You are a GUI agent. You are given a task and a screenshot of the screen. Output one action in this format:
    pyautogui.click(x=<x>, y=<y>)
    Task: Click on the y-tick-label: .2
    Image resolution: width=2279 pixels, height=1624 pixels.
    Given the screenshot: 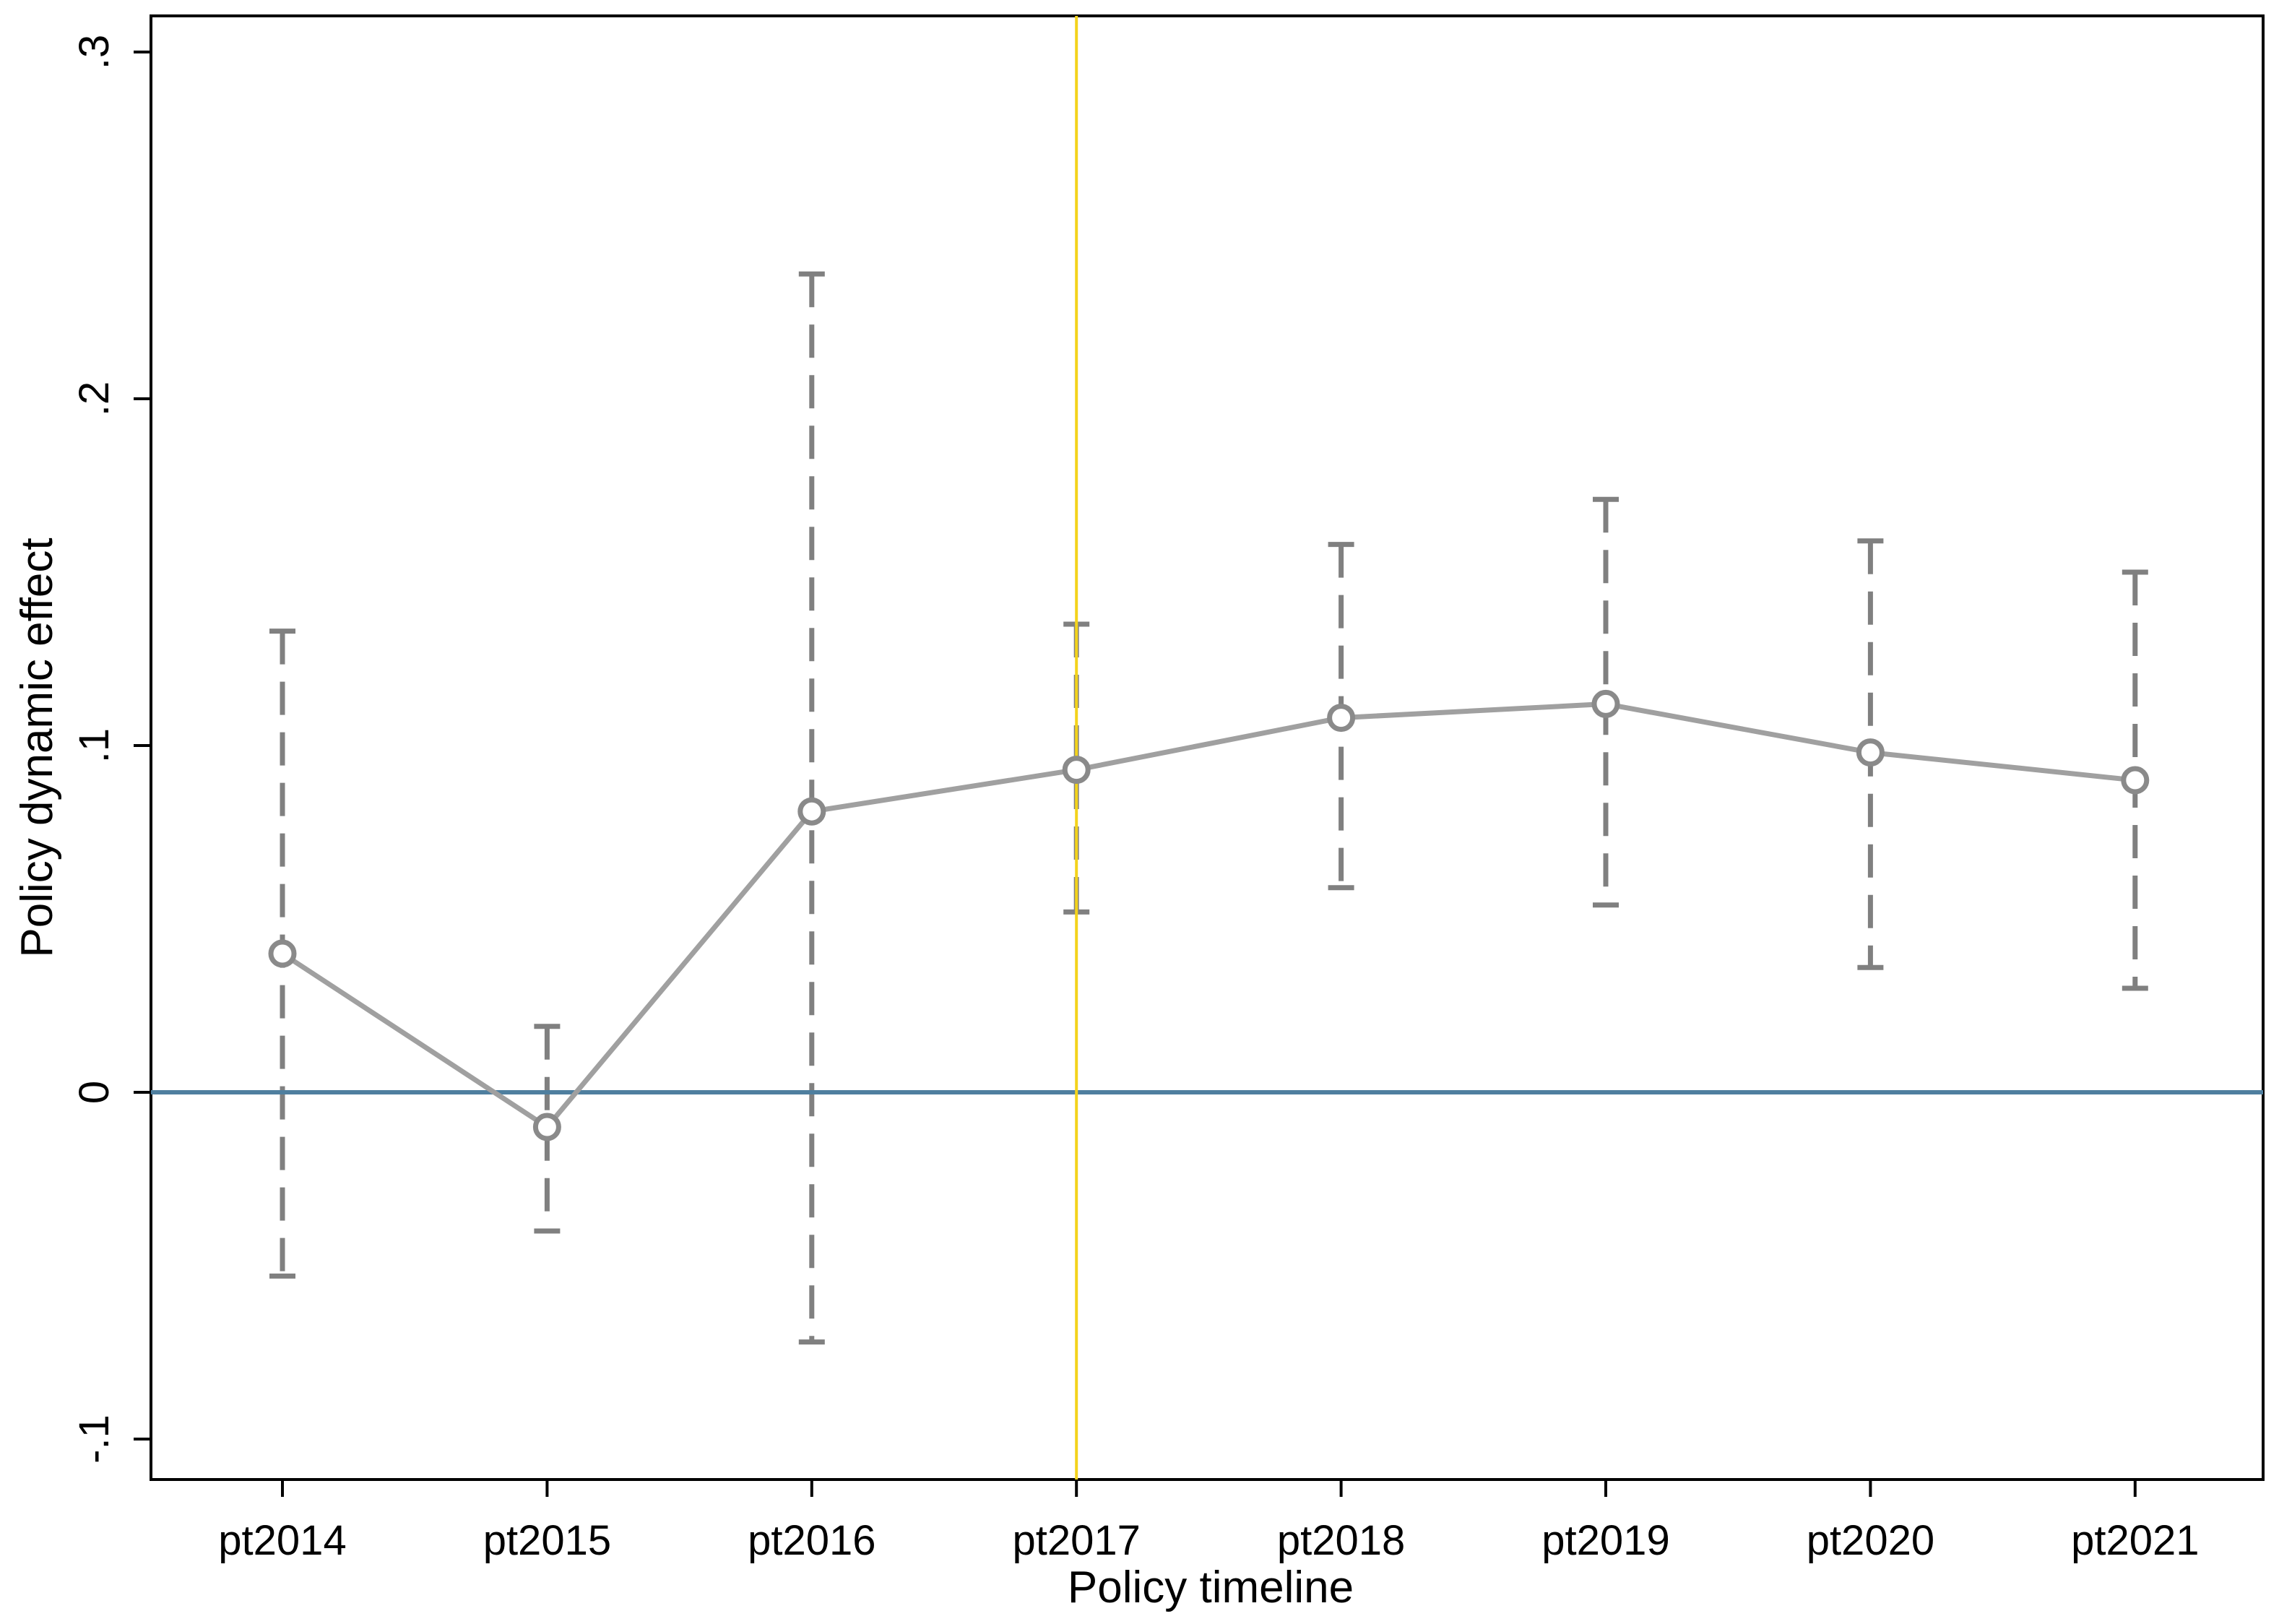 What is the action you would take?
    pyautogui.click(x=95, y=398)
    